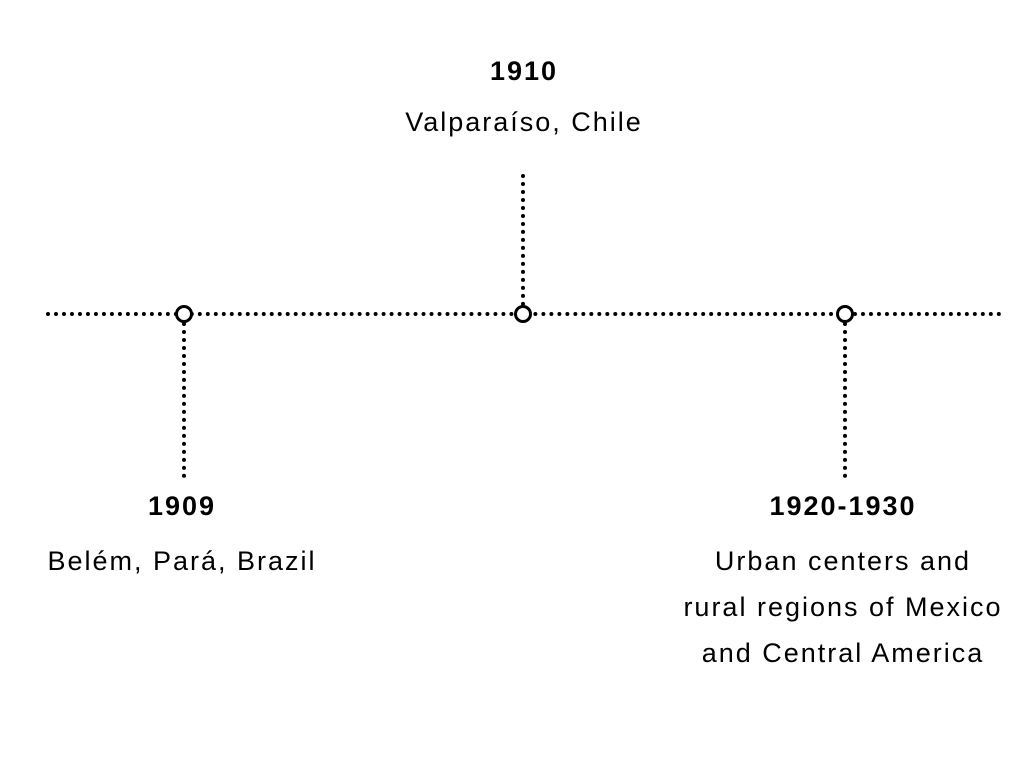  What do you see at coordinates (524, 71) in the screenshot?
I see `event-year-1910: 1910` at bounding box center [524, 71].